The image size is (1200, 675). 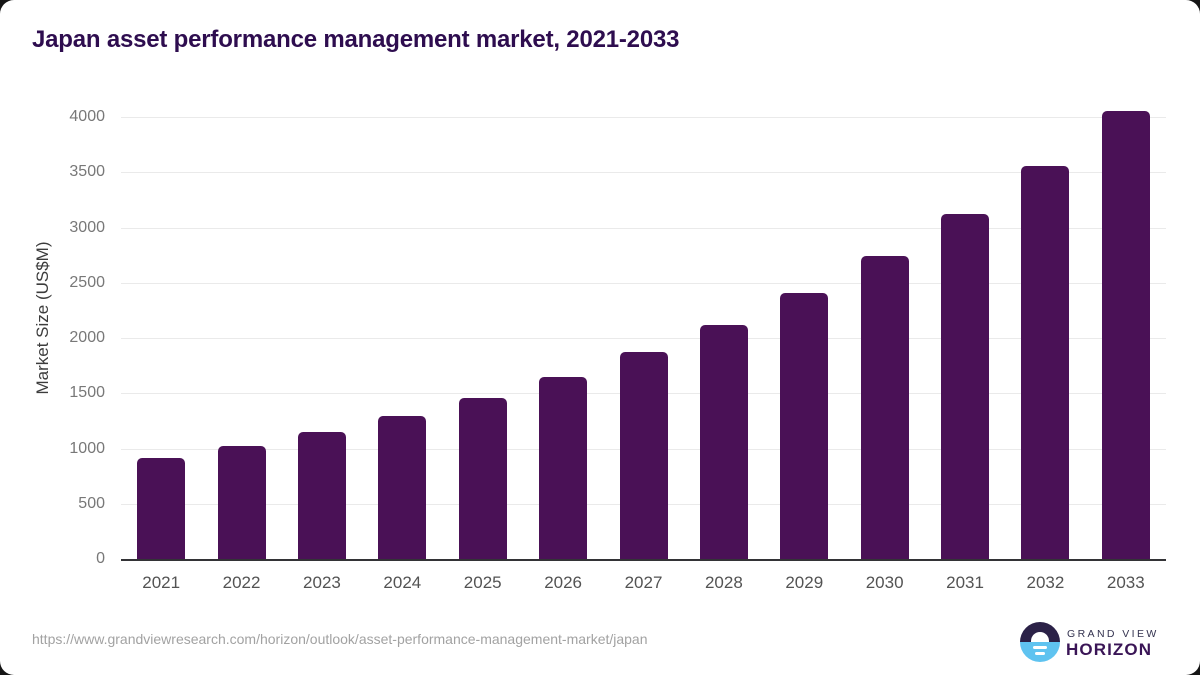 I want to click on y-axis-tick-label: 2500, so click(x=87, y=282).